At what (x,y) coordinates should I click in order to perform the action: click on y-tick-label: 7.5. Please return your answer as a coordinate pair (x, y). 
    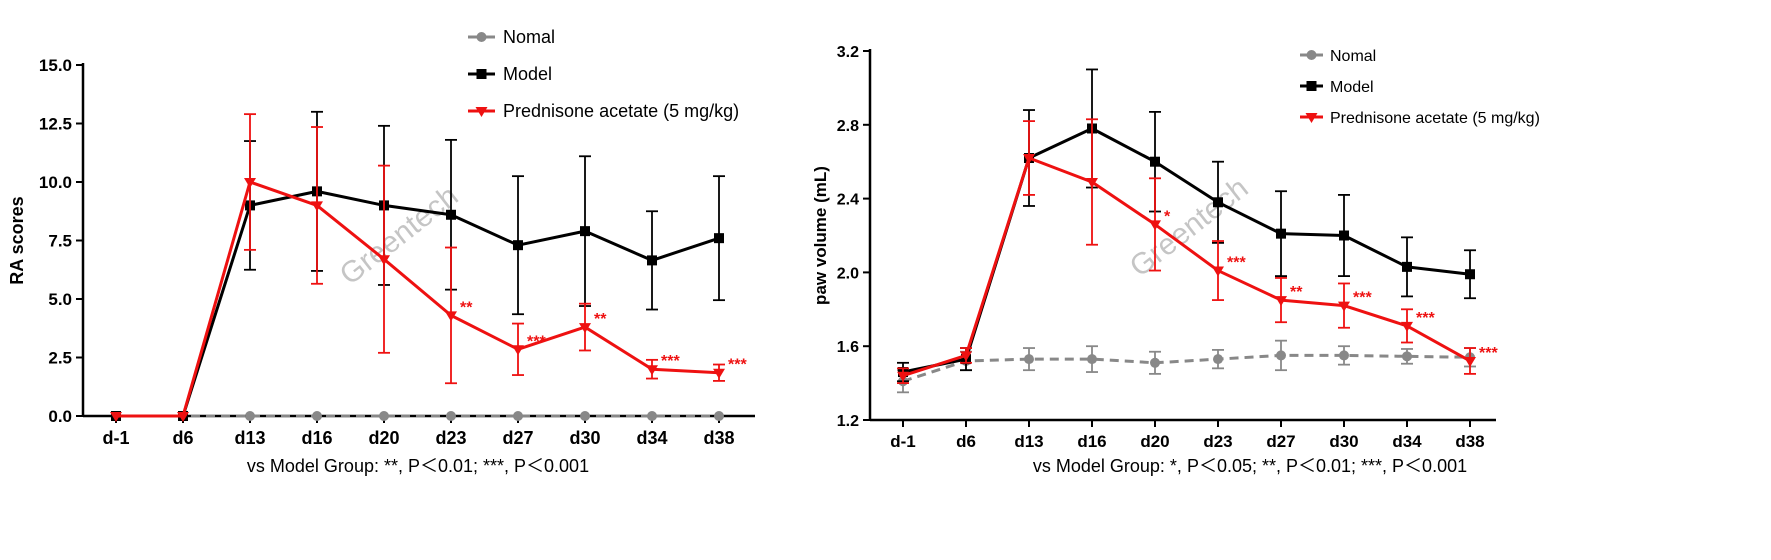
    Looking at the image, I should click on (60, 241).